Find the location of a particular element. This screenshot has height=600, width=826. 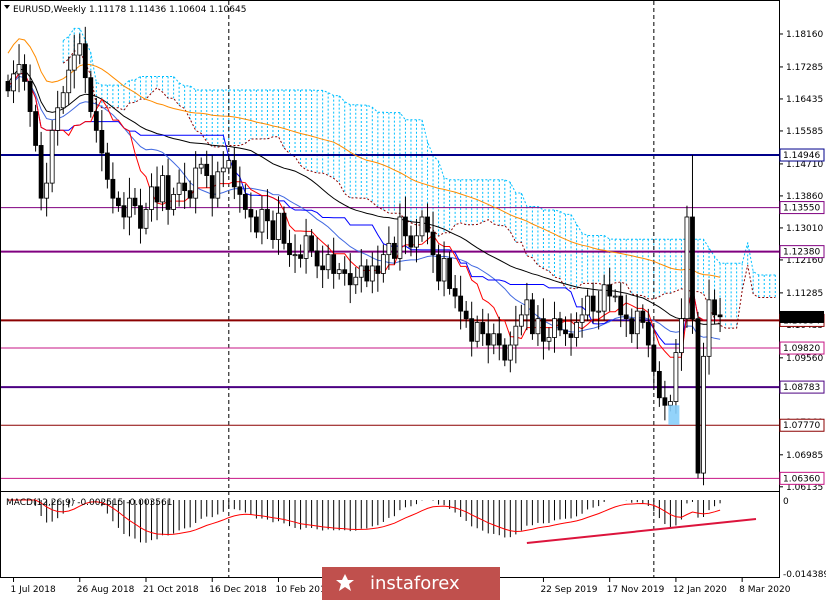

macd-trendline is located at coordinates (641, 531).